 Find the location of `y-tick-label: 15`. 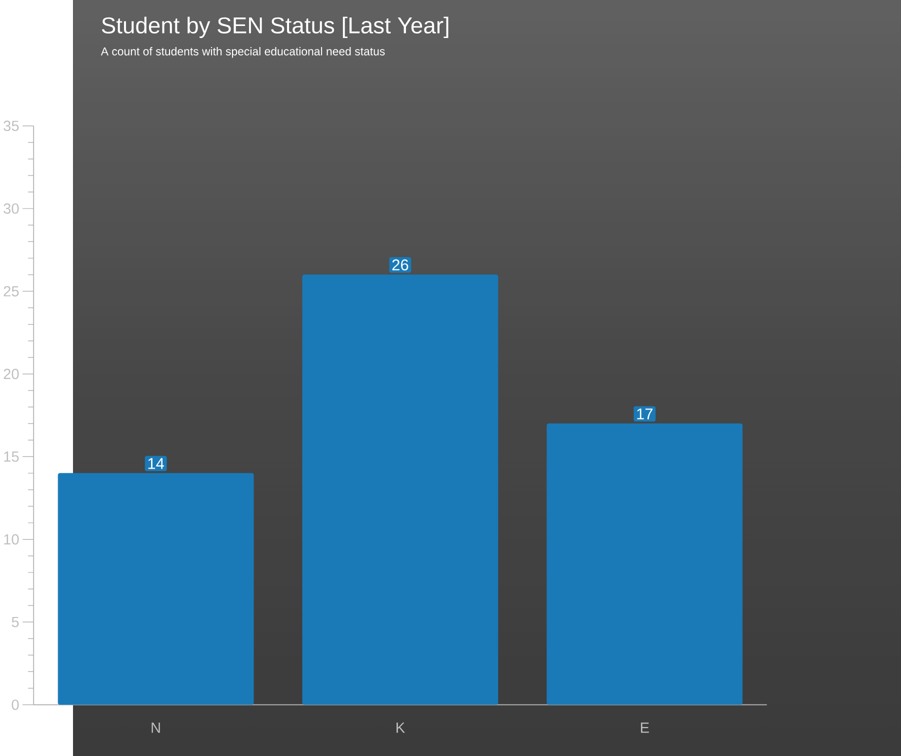

y-tick-label: 15 is located at coordinates (11, 456).